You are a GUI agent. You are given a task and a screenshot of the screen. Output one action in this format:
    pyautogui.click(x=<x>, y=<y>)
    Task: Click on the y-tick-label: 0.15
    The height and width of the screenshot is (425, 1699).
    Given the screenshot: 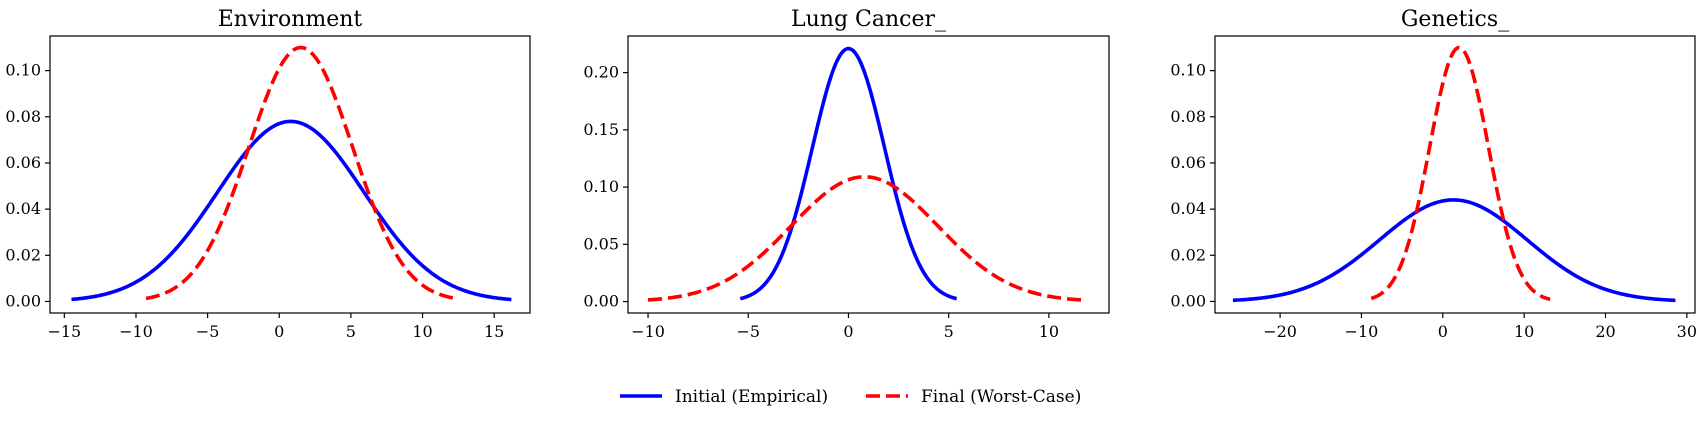 What is the action you would take?
    pyautogui.click(x=601, y=129)
    